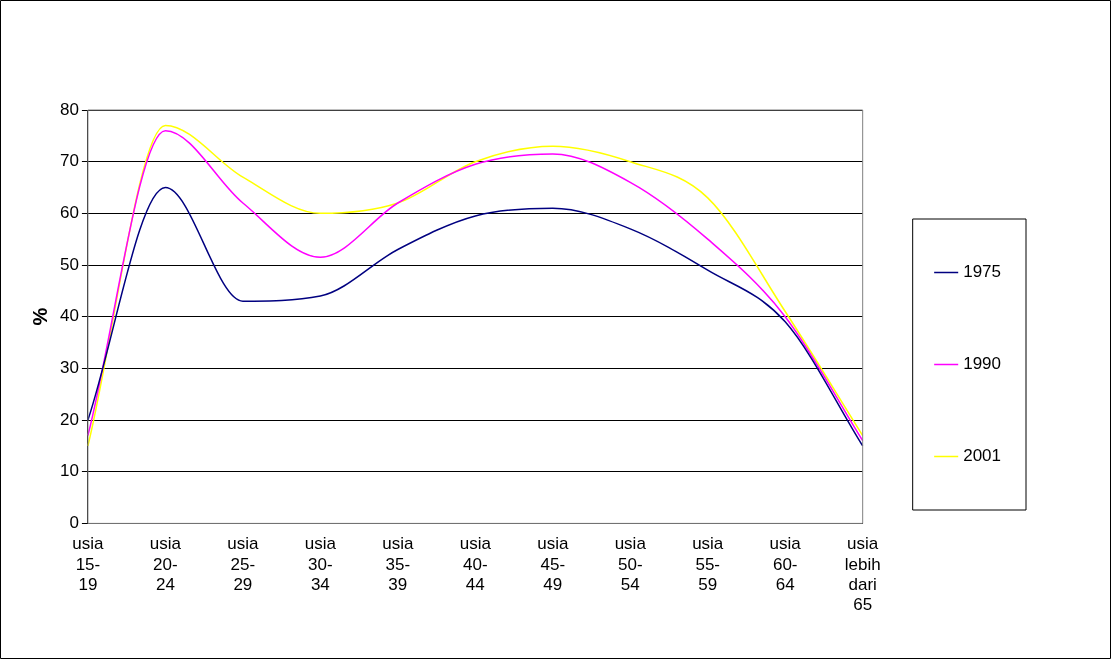  I want to click on y-tick-label: 40, so click(69, 316).